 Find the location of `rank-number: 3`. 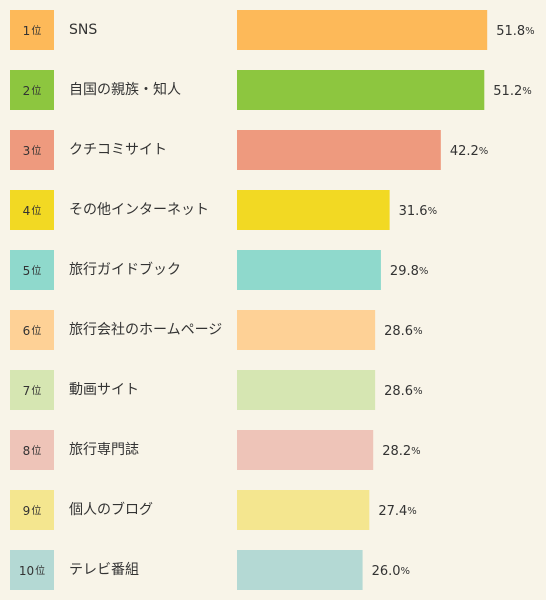

rank-number: 3 is located at coordinates (27, 151).